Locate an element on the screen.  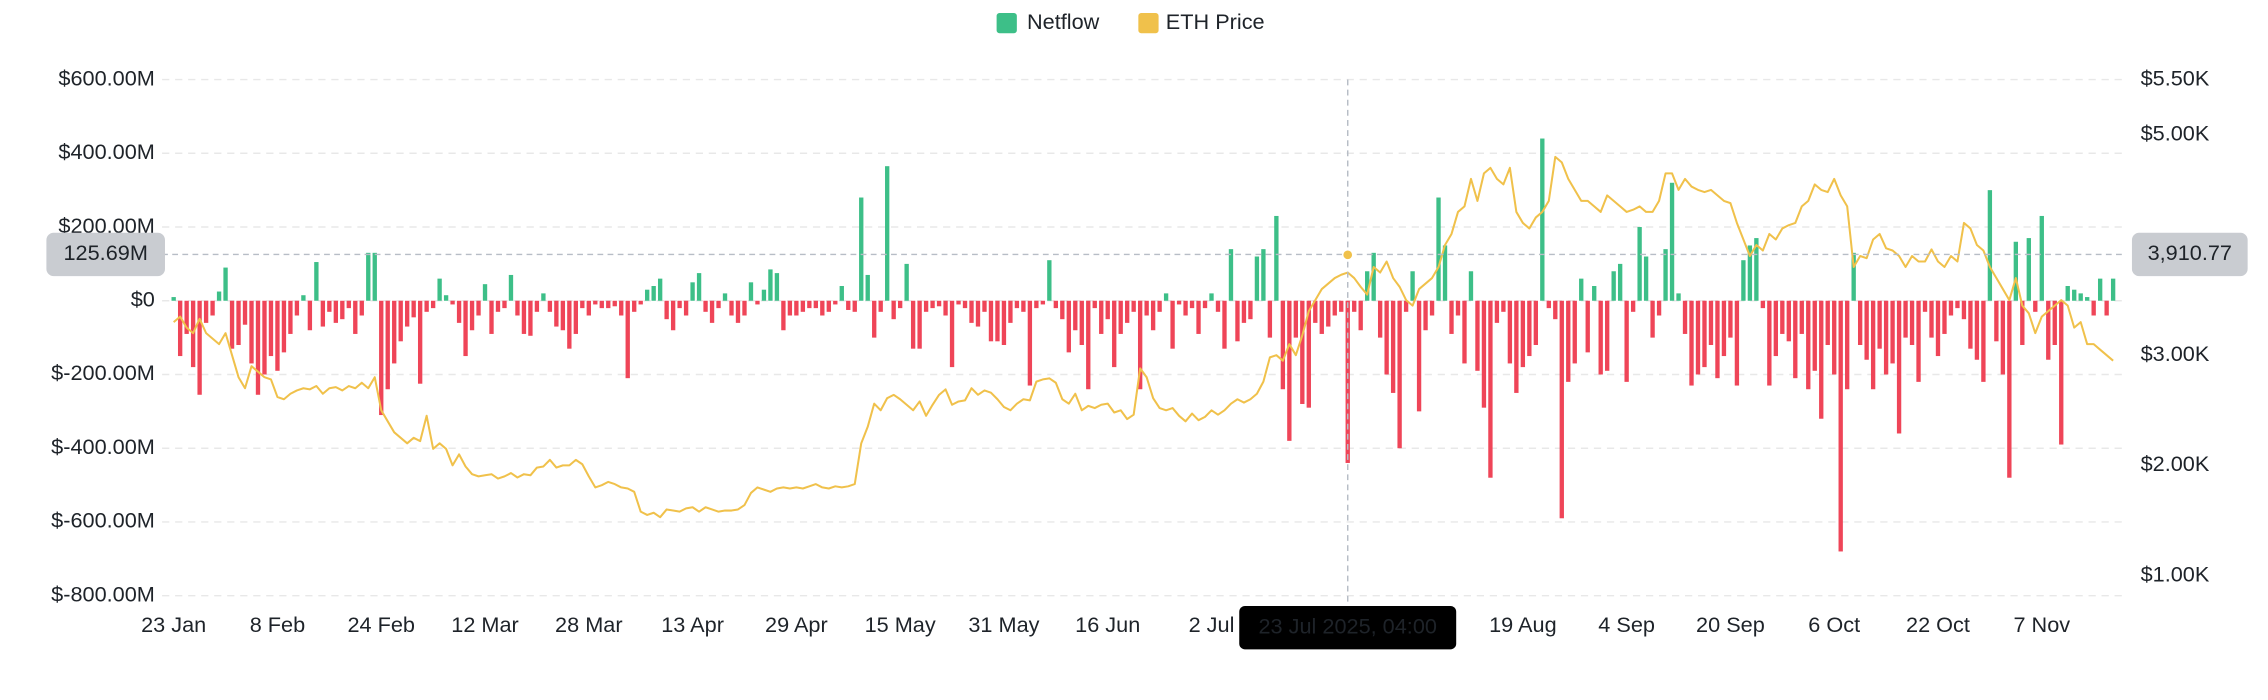
x-tick-label: 6 Oct is located at coordinates (1834, 624).